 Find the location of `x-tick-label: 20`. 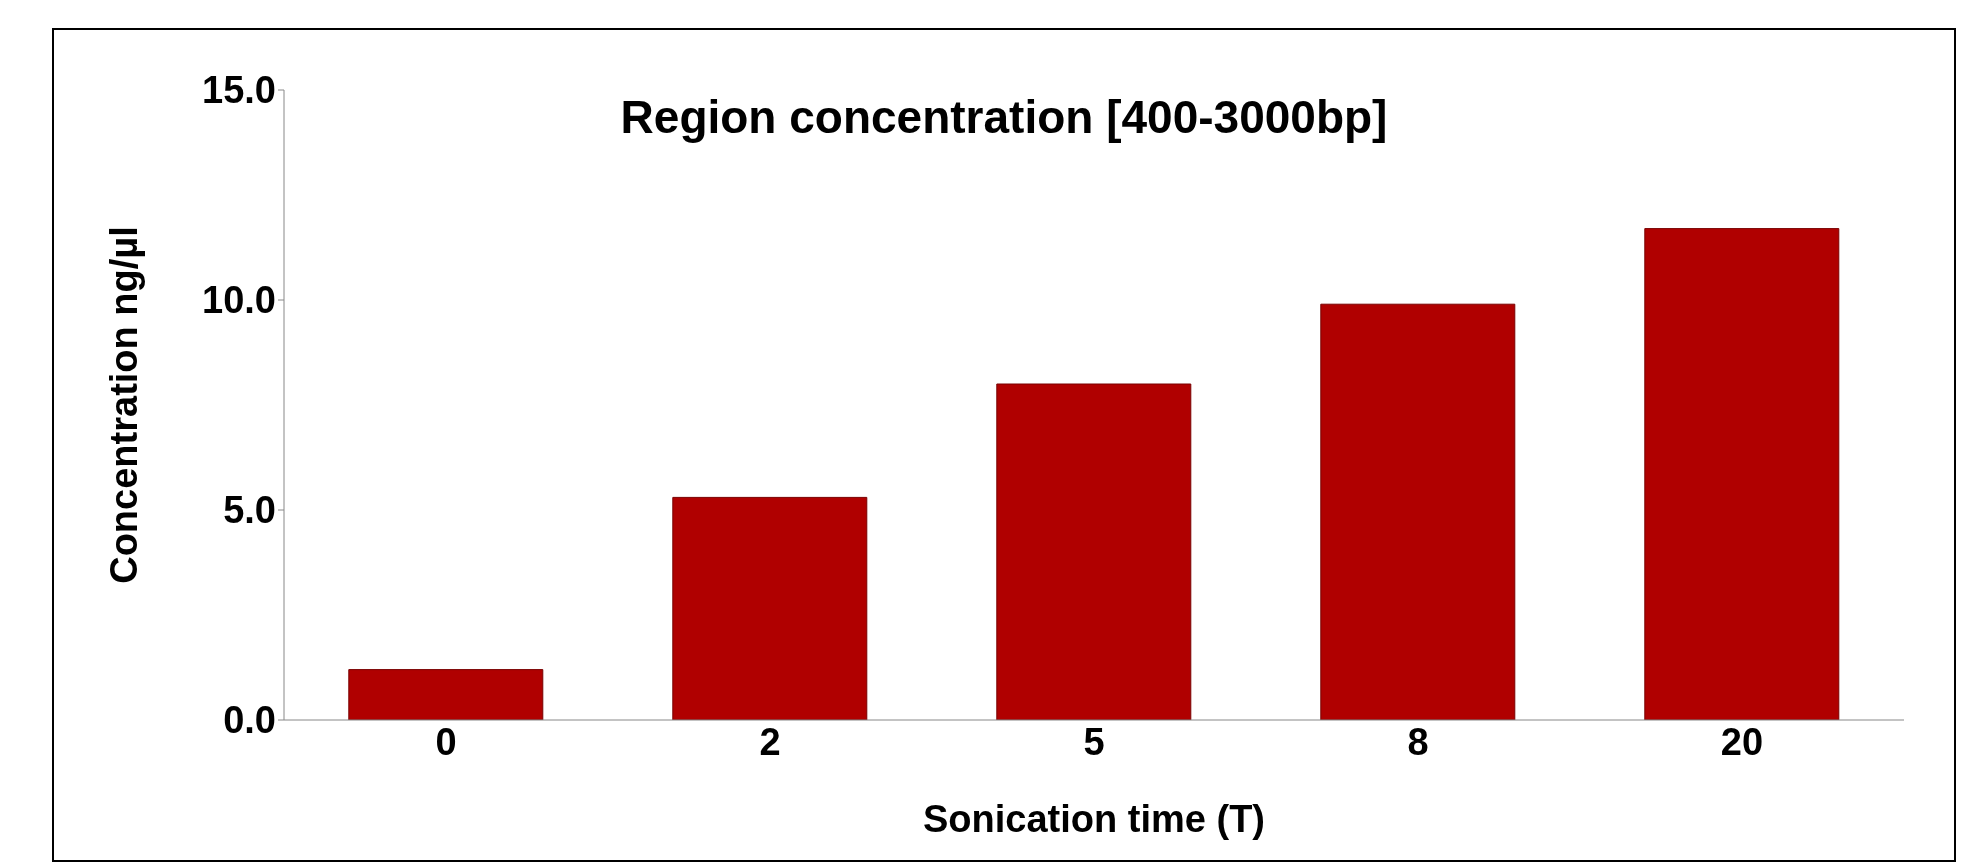

x-tick-label: 20 is located at coordinates (1742, 741).